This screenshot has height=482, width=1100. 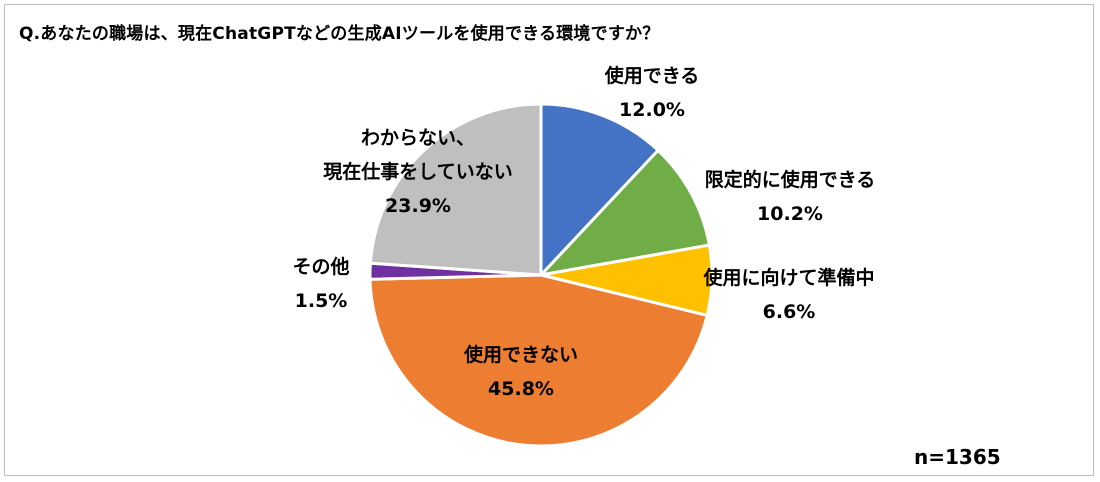 What do you see at coordinates (417, 171) in the screenshot?
I see `slice-label-6-line-2: 現在仕事をしていない` at bounding box center [417, 171].